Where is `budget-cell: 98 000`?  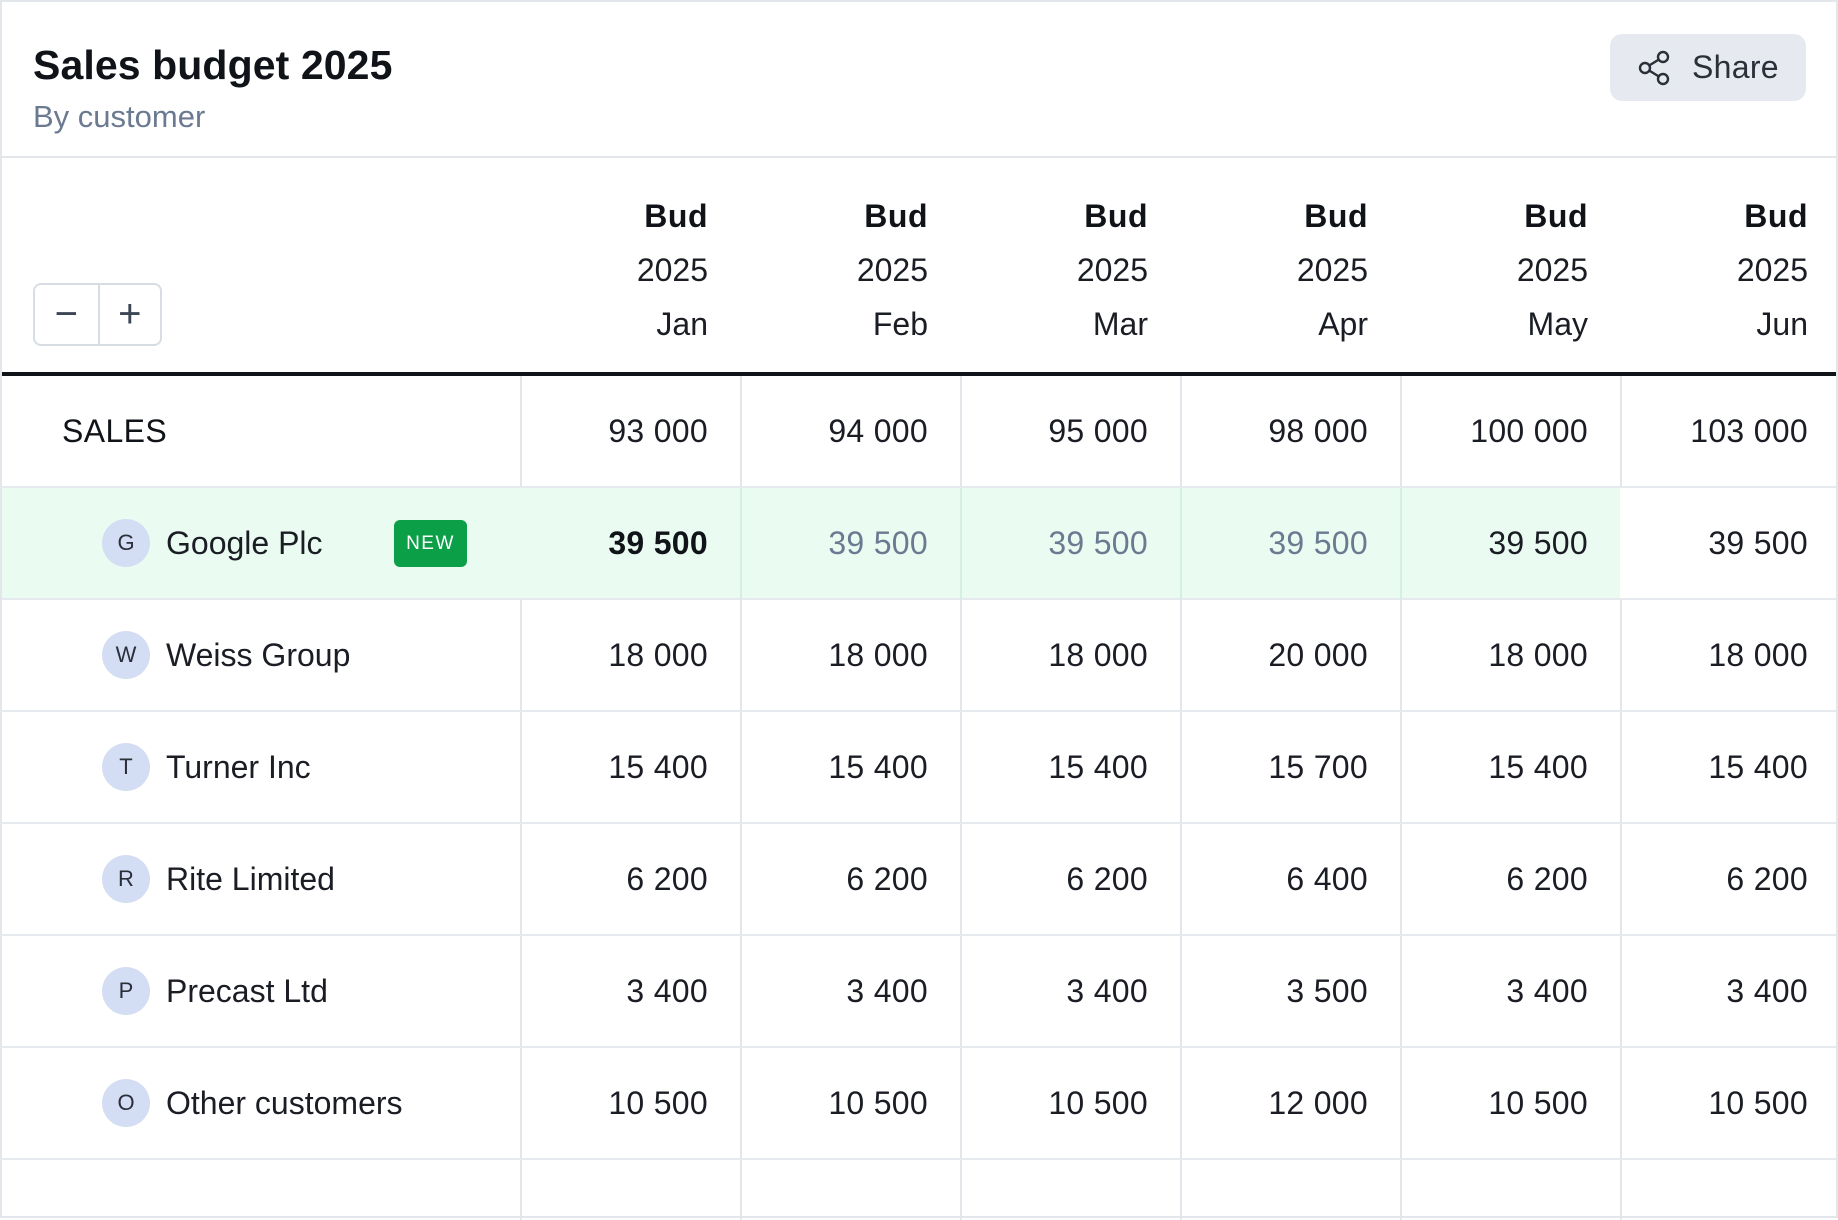 budget-cell: 98 000 is located at coordinates (1318, 430).